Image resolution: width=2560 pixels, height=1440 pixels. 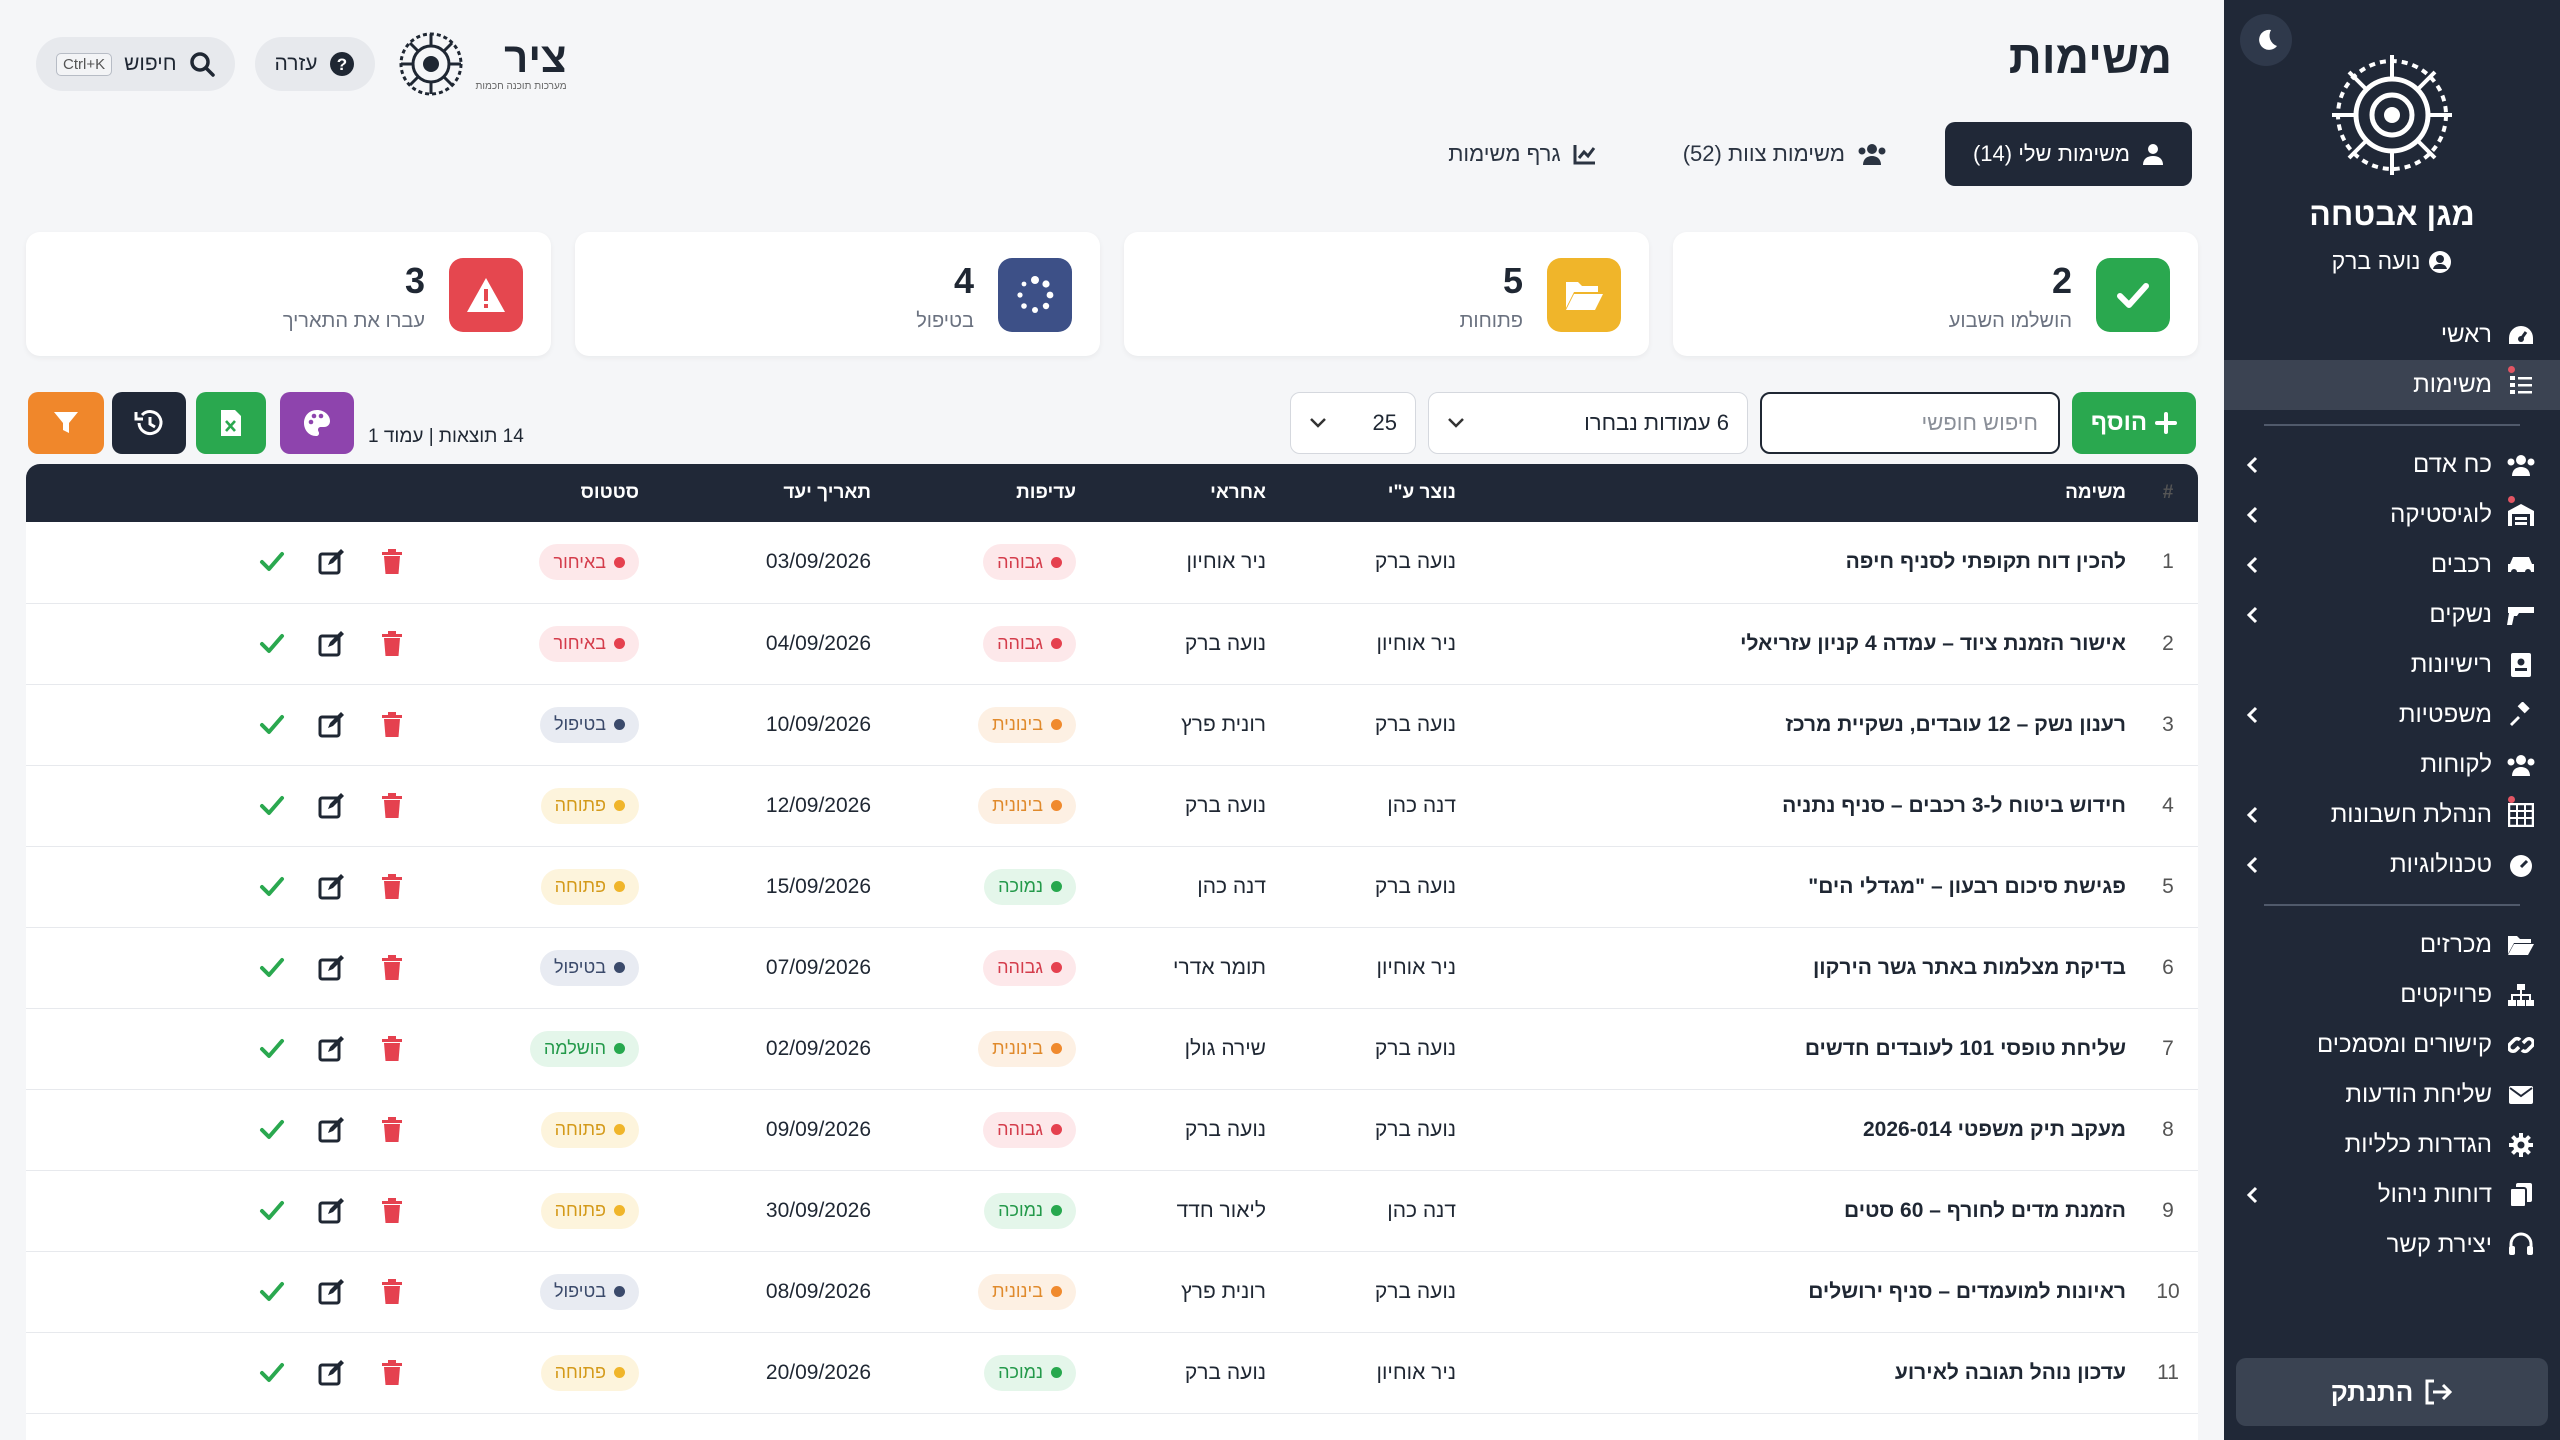 What do you see at coordinates (481, 64) in the screenshot?
I see `brand-logo: ציר מערכות תוכנה חכמות` at bounding box center [481, 64].